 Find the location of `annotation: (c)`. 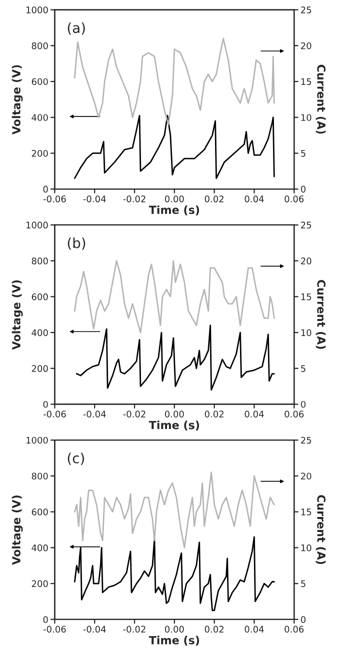

annotation: (c) is located at coordinates (76, 459).